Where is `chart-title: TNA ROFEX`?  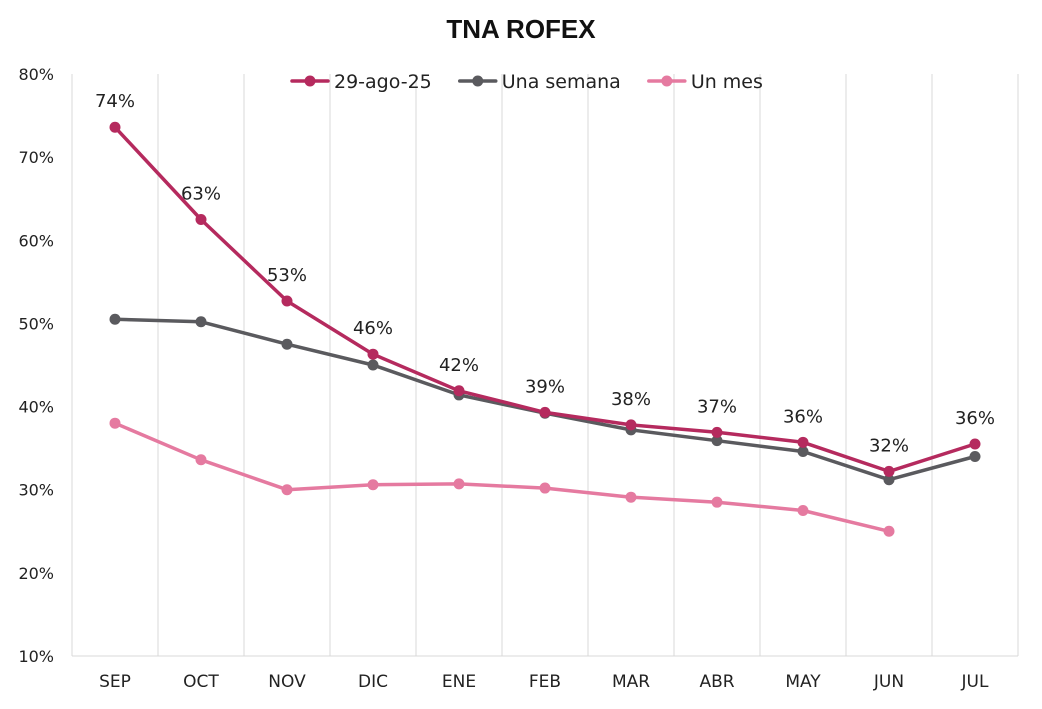
chart-title: TNA ROFEX is located at coordinates (521, 29).